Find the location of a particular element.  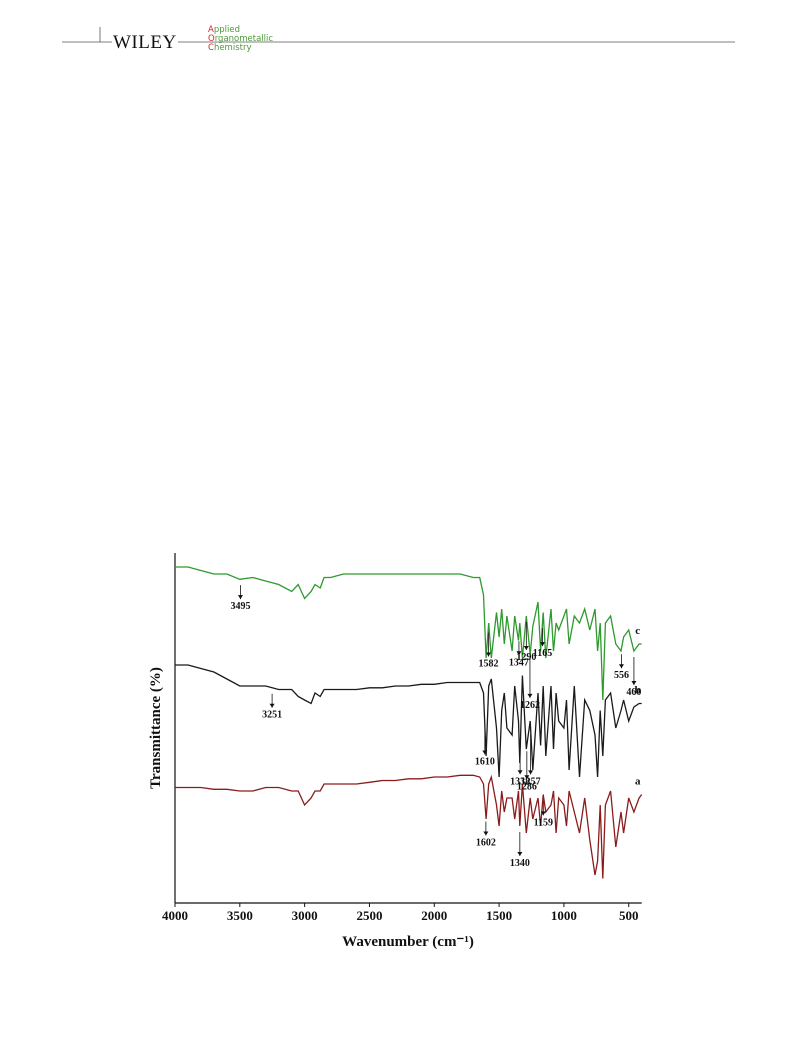

x-tick-label: 1500 is located at coordinates (499, 915).